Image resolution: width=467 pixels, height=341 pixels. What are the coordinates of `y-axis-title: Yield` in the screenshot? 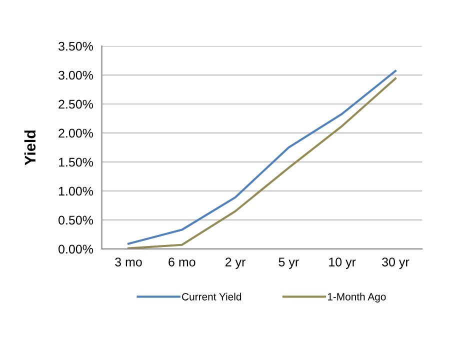 It's located at (30, 148).